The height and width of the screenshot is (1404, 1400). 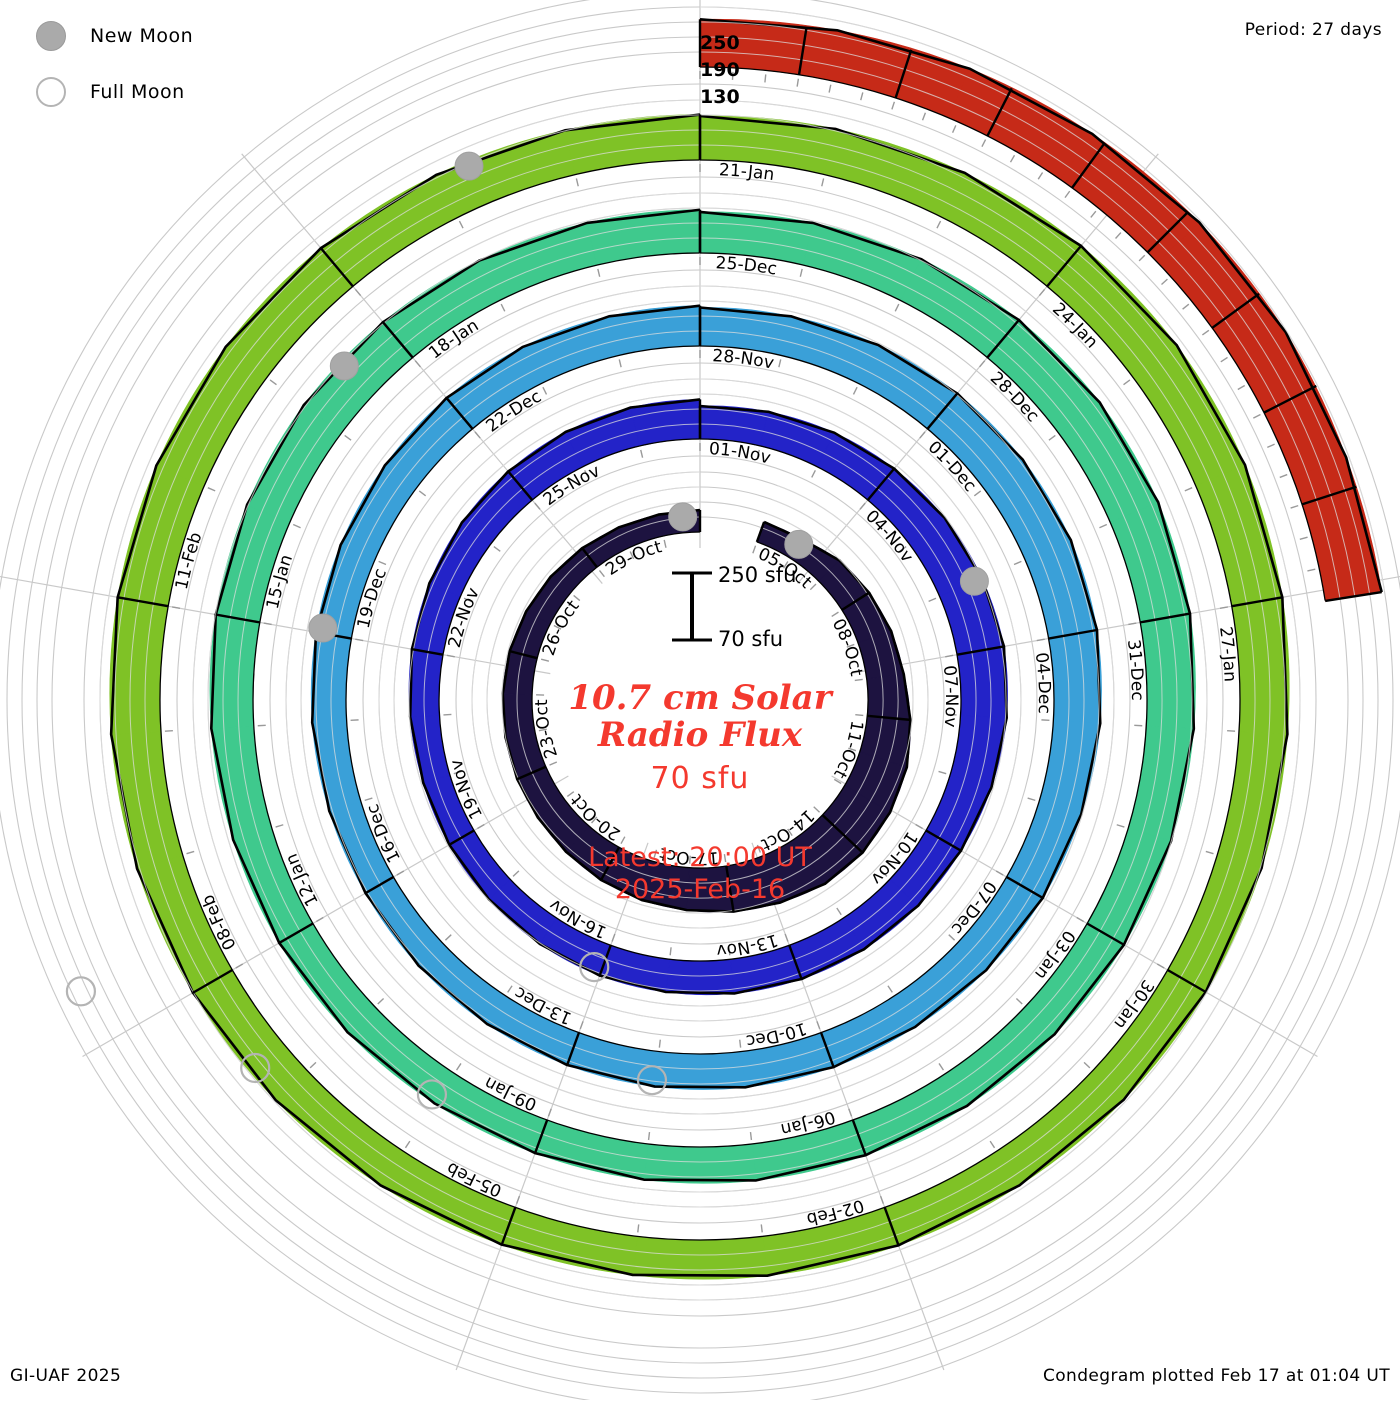 I want to click on scale-bar, so click(x=692, y=606).